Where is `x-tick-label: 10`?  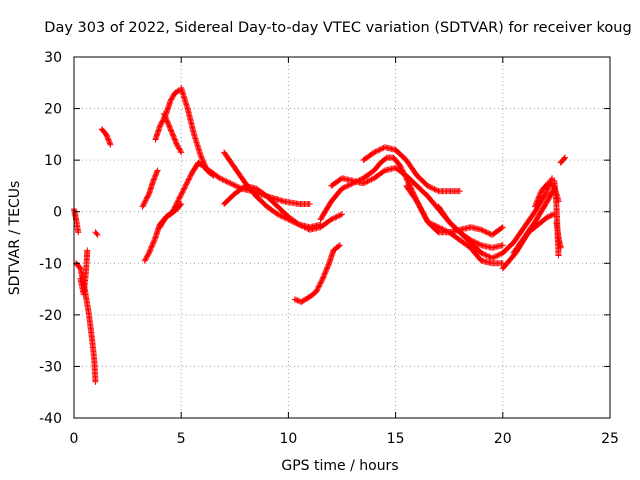
x-tick-label: 10 is located at coordinates (288, 439).